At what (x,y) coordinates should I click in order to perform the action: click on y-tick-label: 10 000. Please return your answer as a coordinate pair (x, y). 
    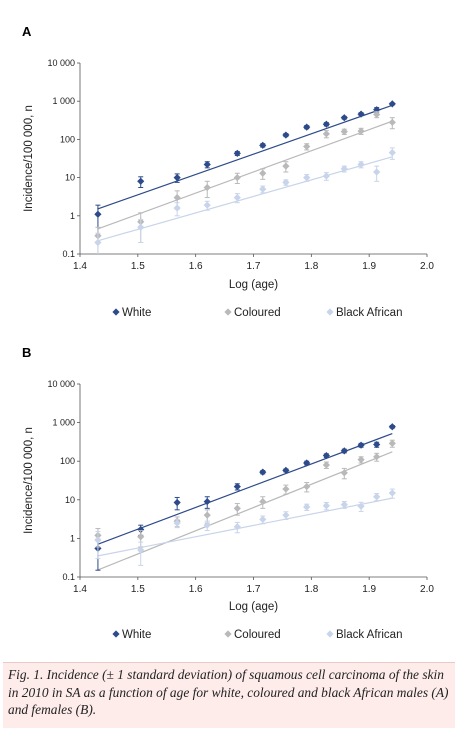
    Looking at the image, I should click on (61, 384).